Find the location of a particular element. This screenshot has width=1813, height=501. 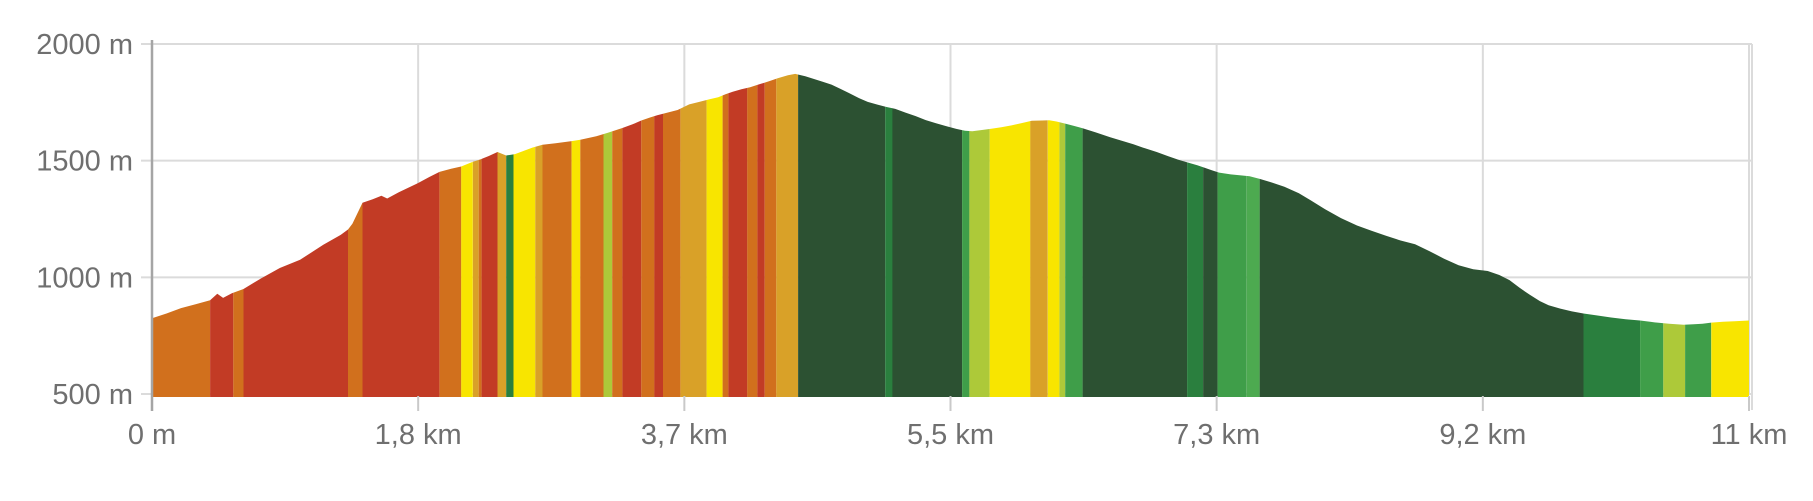

gradient-segment-51-mediumgreen is located at coordinates (1698, 235).